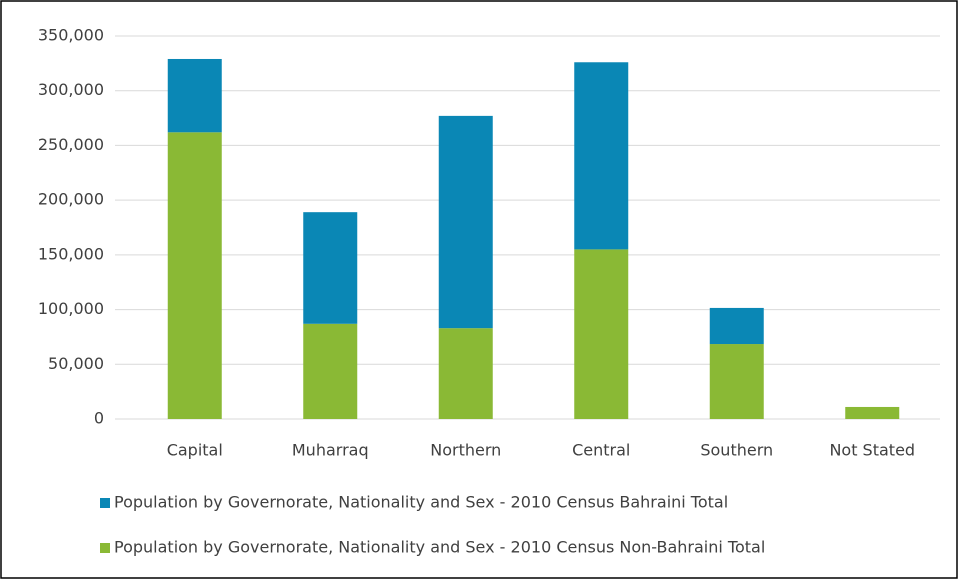 This screenshot has height=584, width=959. What do you see at coordinates (99, 418) in the screenshot?
I see `y-tick-label: 0` at bounding box center [99, 418].